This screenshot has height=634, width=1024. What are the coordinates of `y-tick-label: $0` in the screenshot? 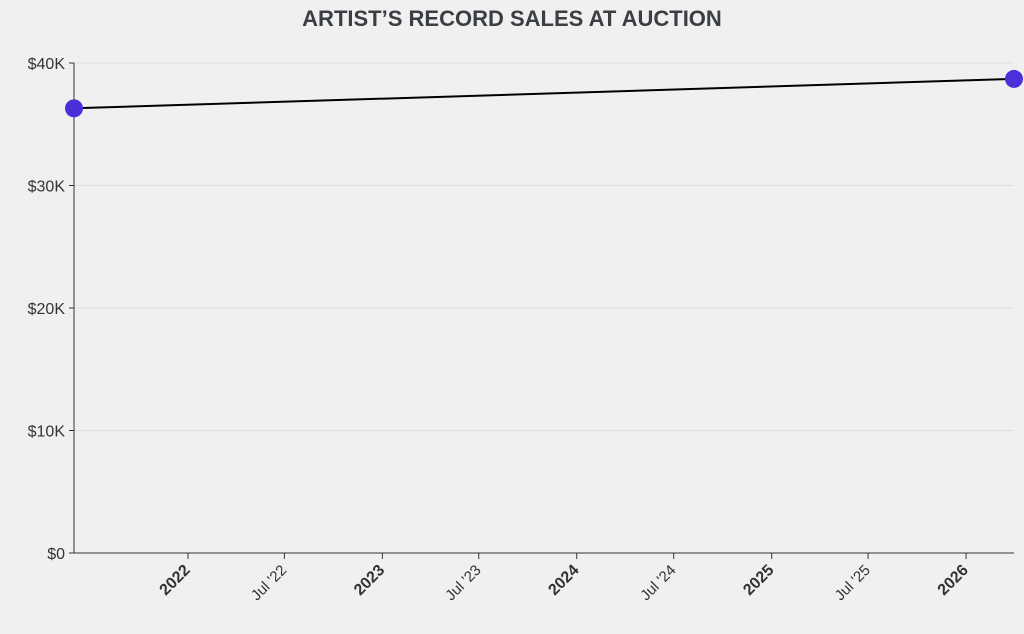 It's located at (56, 554).